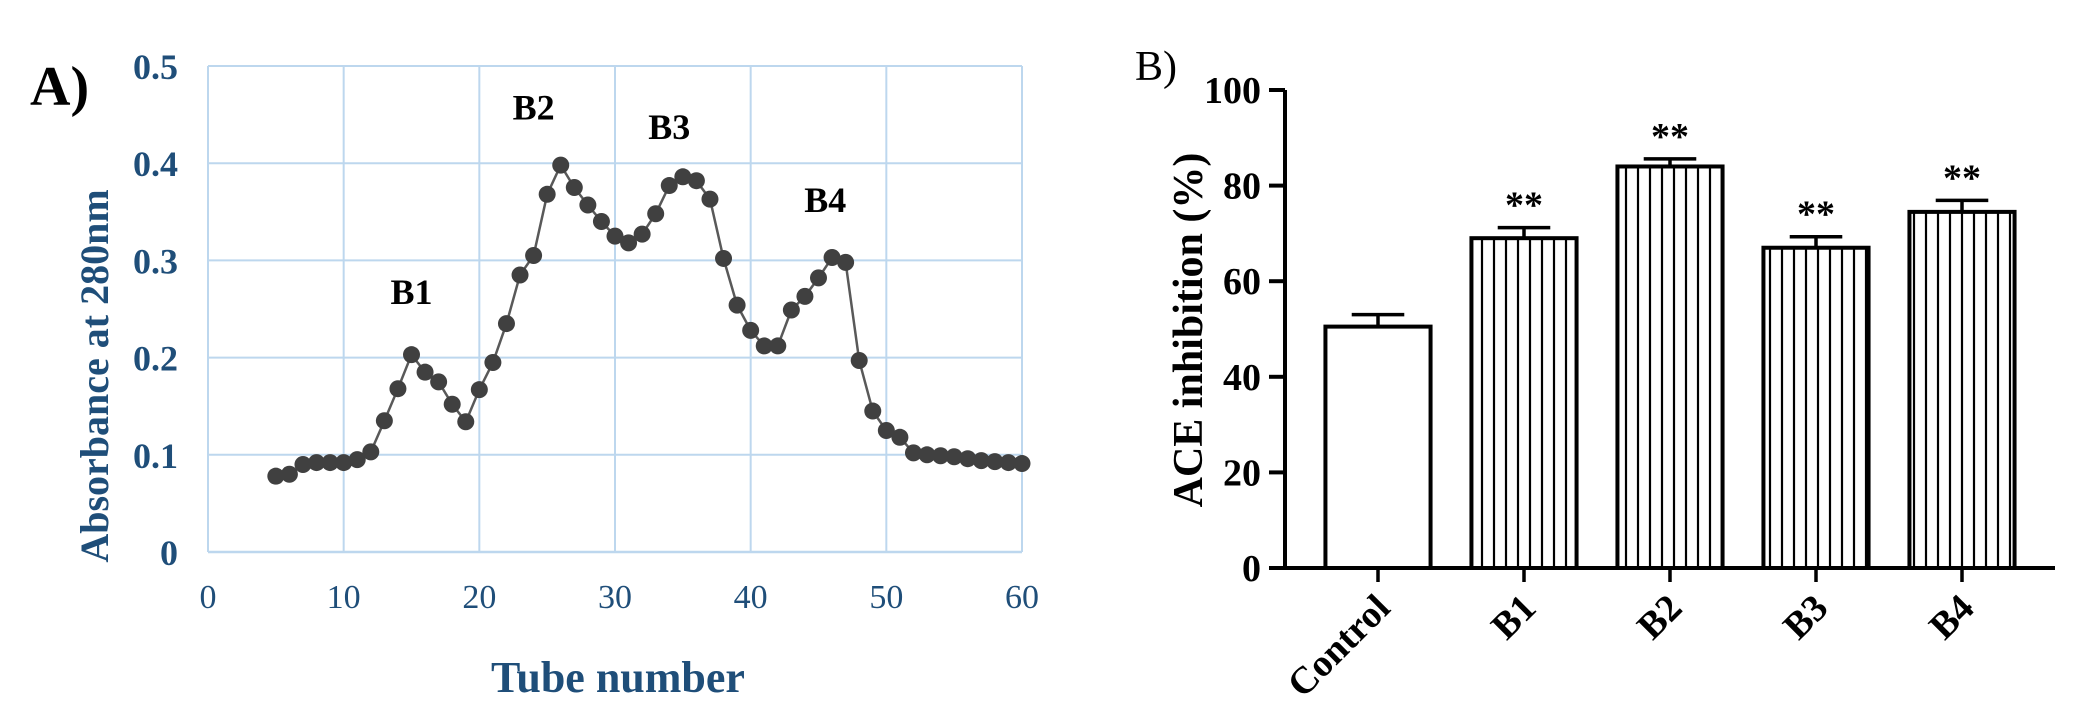  Describe the element at coordinates (1339, 646) in the screenshot. I see `category-label: Control` at that location.